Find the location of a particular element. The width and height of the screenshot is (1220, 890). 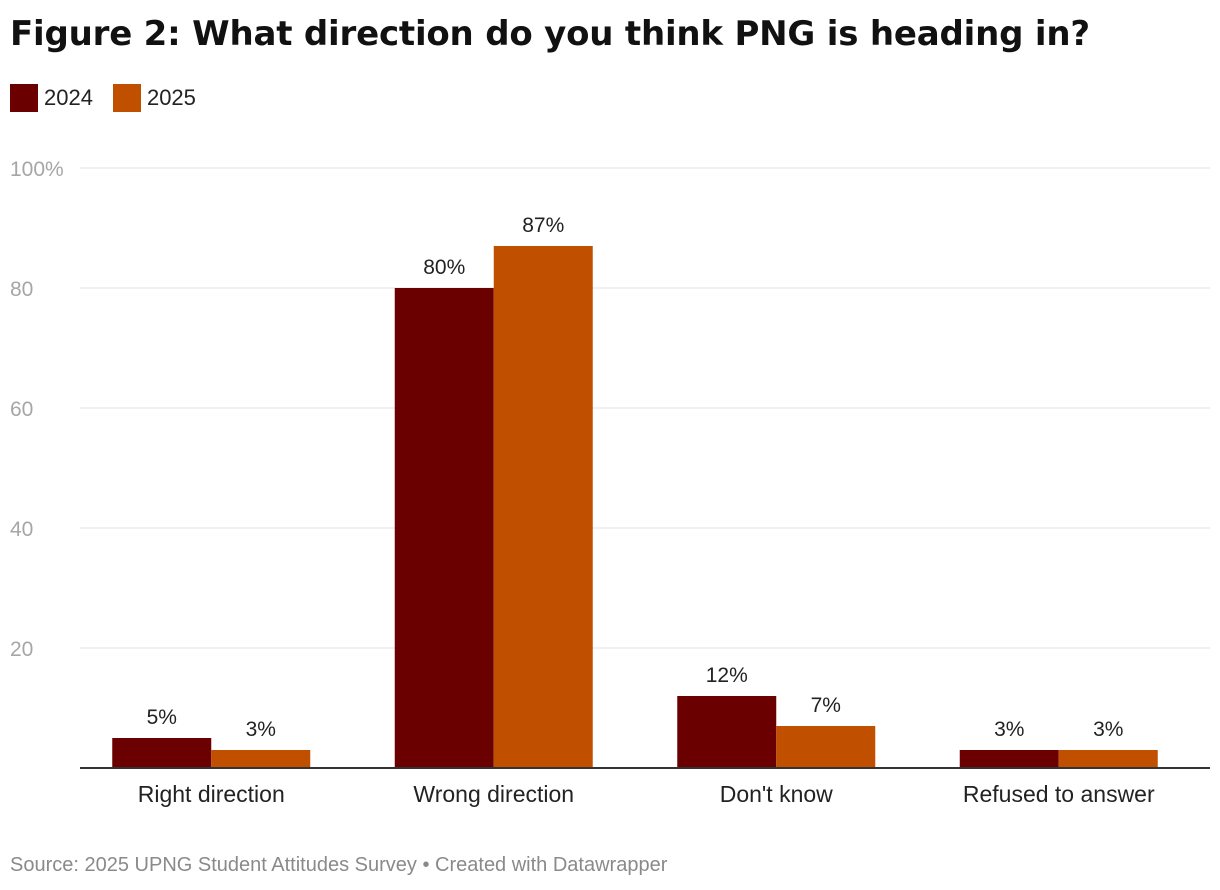

legend-swatch-2024 is located at coordinates (24, 98).